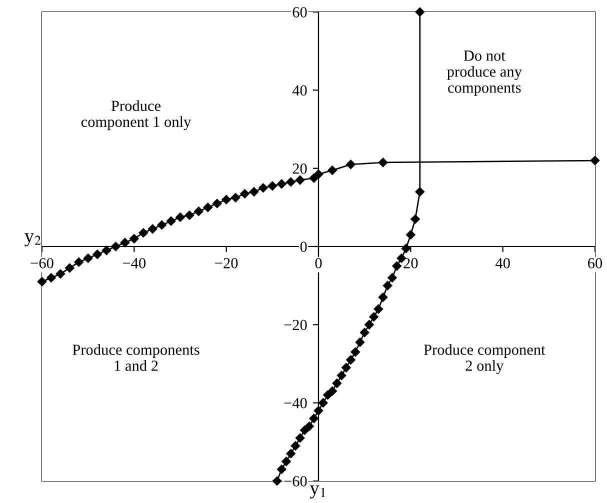  Describe the element at coordinates (295, 325) in the screenshot. I see `y-tick-label: −20` at that location.